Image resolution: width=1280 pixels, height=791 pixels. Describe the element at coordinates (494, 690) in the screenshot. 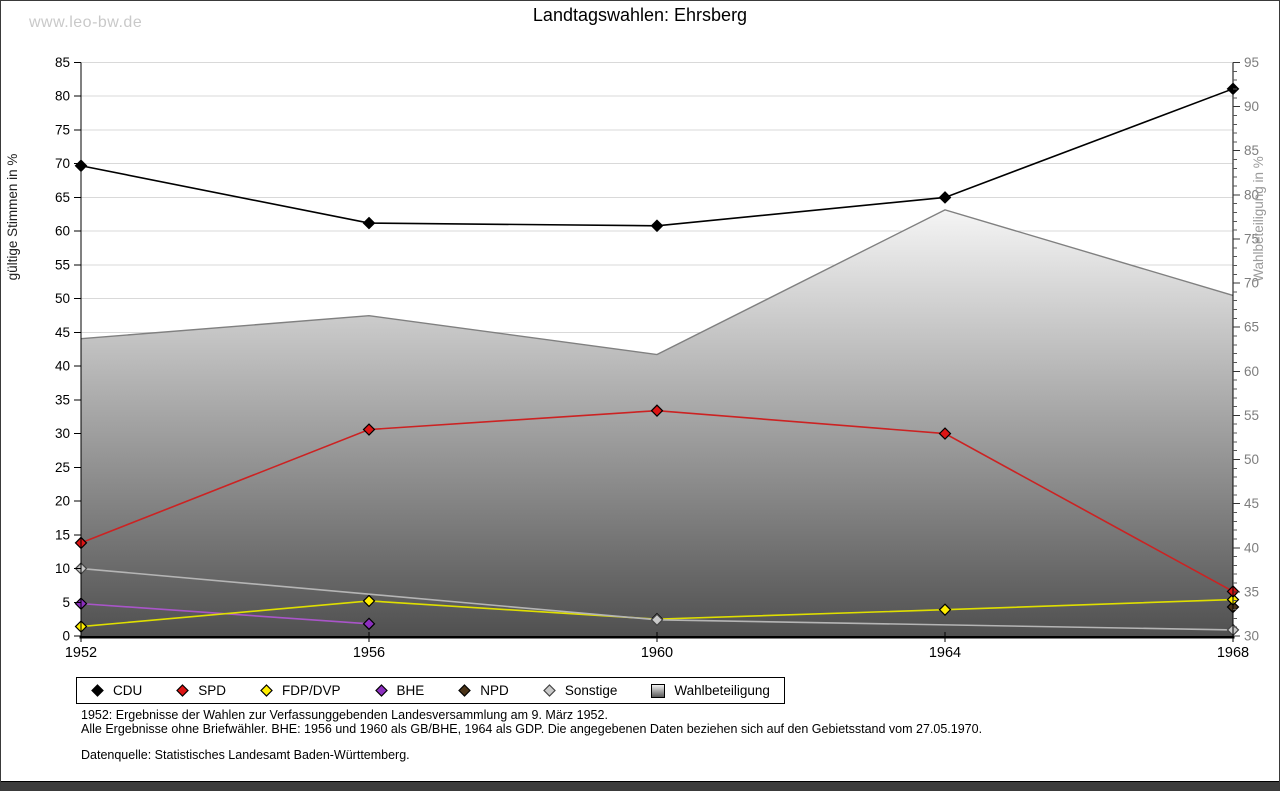

I see `legend-label: NPD` at that location.